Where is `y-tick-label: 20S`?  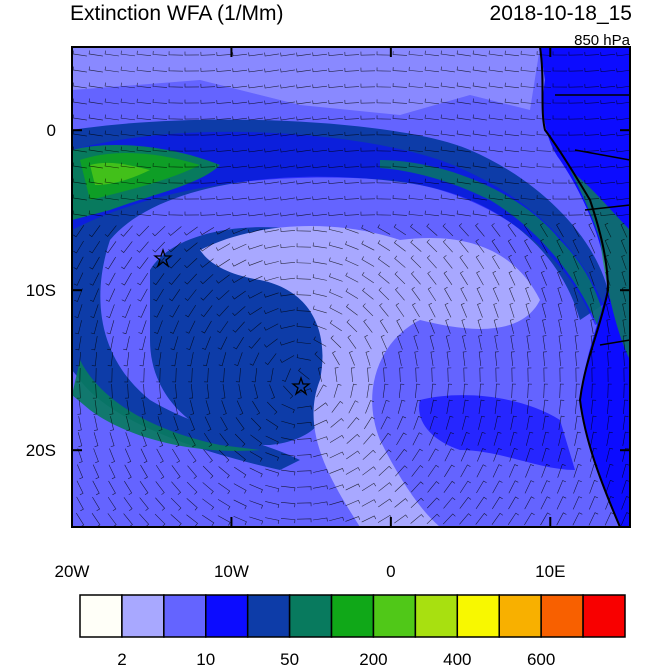
y-tick-label: 20S is located at coordinates (41, 450).